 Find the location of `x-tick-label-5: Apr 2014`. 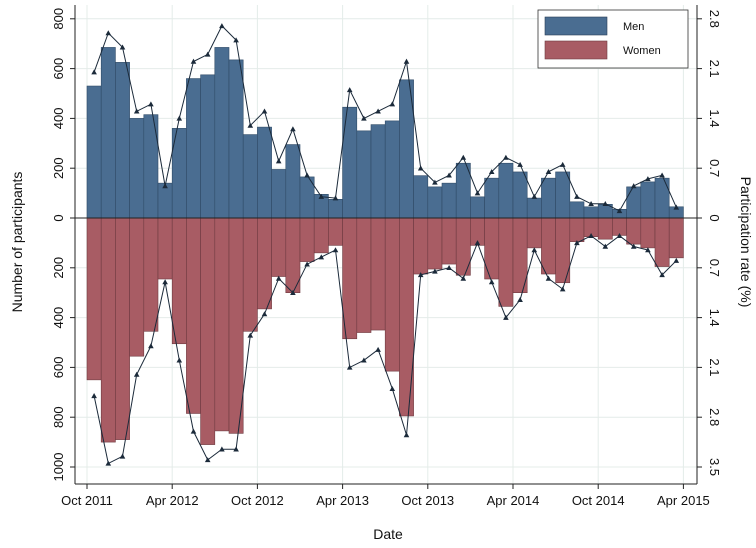

x-tick-label-5: Apr 2014 is located at coordinates (513, 500).